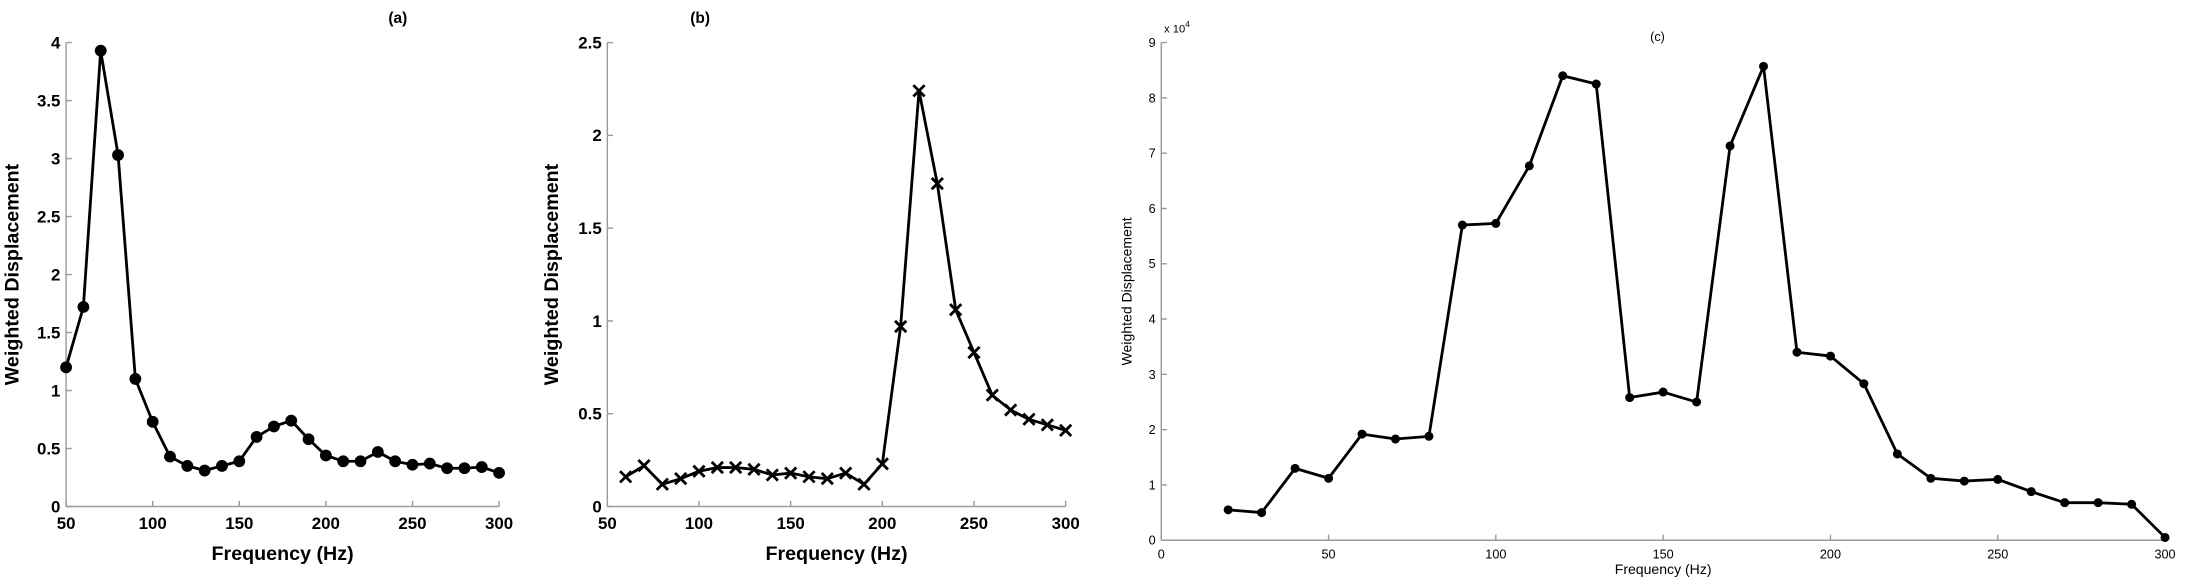 Image resolution: width=2203 pixels, height=580 pixels. I want to click on y-multiplier-exponent: 4, so click(1187, 24).